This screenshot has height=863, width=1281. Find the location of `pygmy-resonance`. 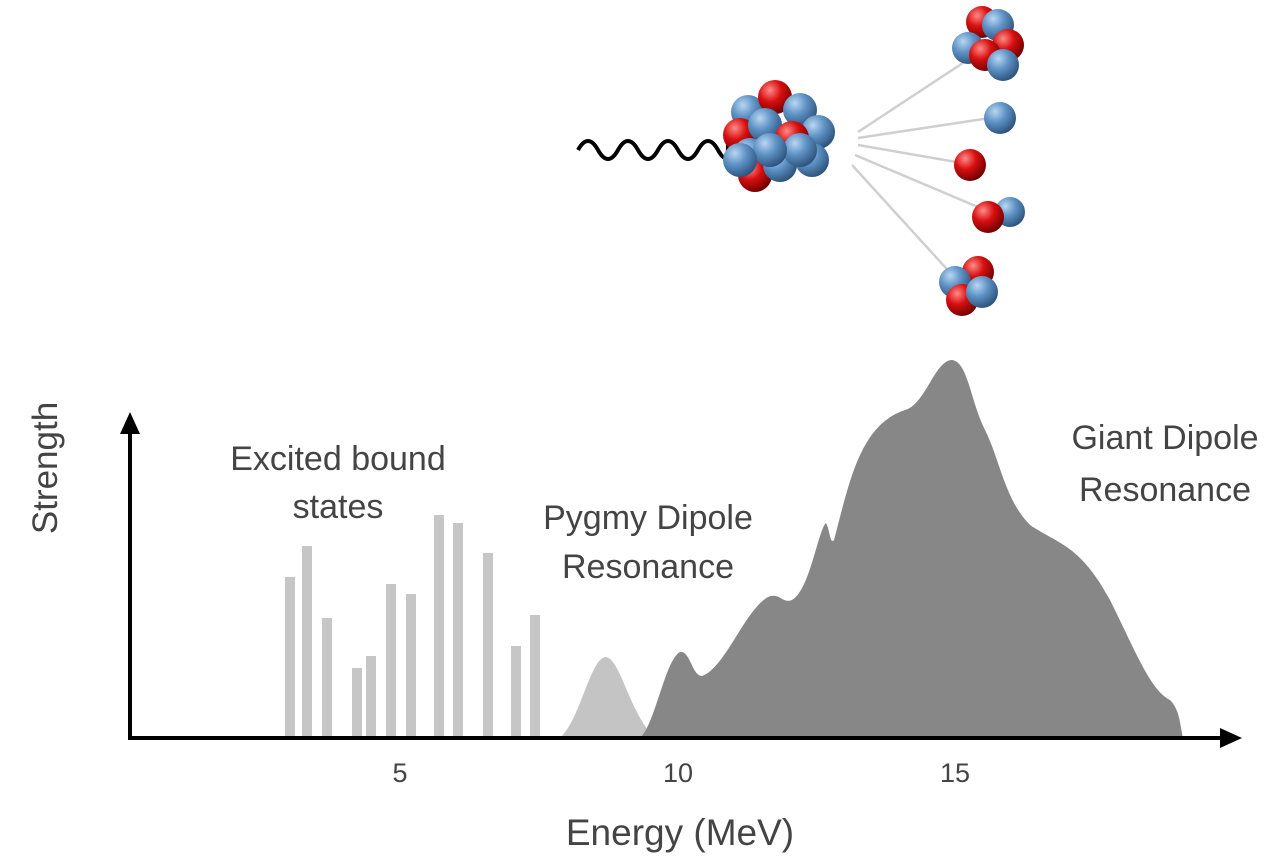

pygmy-resonance is located at coordinates (607, 697).